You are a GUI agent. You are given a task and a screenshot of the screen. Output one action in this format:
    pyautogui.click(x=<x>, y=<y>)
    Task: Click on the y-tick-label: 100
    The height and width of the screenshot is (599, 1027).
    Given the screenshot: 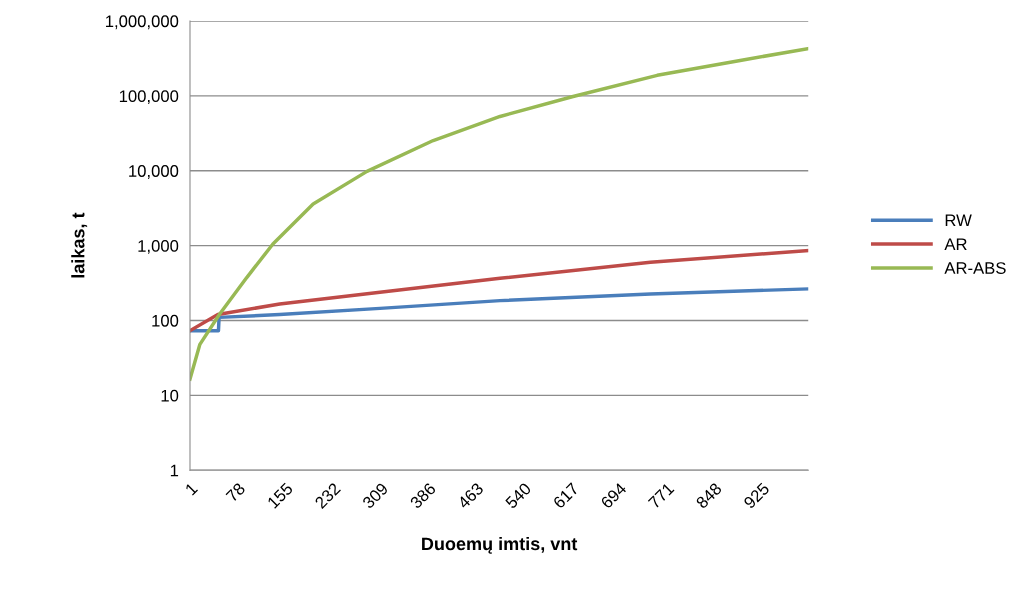 What is the action you would take?
    pyautogui.click(x=165, y=320)
    